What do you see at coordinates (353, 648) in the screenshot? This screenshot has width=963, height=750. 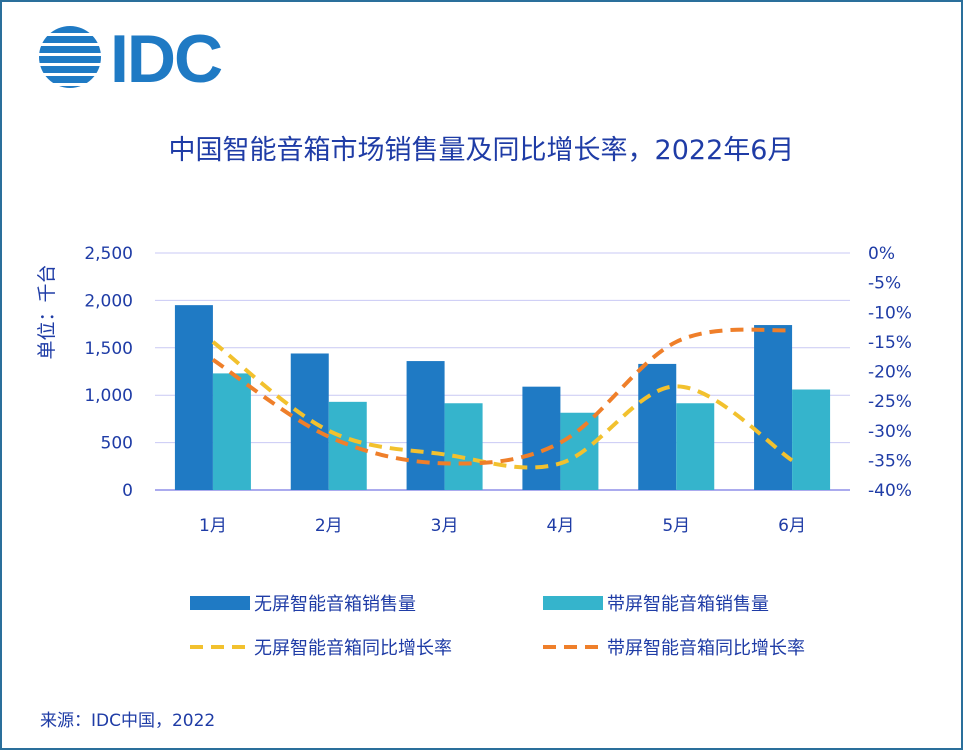 I see `legend-label: 无屏智能音箱同比增长率` at bounding box center [353, 648].